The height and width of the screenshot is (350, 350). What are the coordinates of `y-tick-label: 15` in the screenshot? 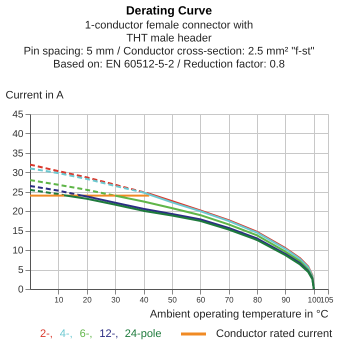 It's located at (18, 232).